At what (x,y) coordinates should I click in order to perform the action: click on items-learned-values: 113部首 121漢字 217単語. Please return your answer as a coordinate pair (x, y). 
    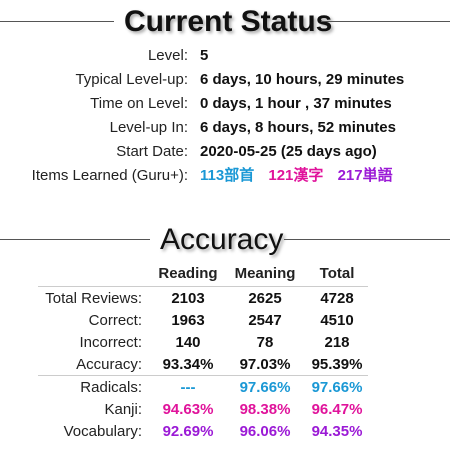
    Looking at the image, I should click on (301, 176).